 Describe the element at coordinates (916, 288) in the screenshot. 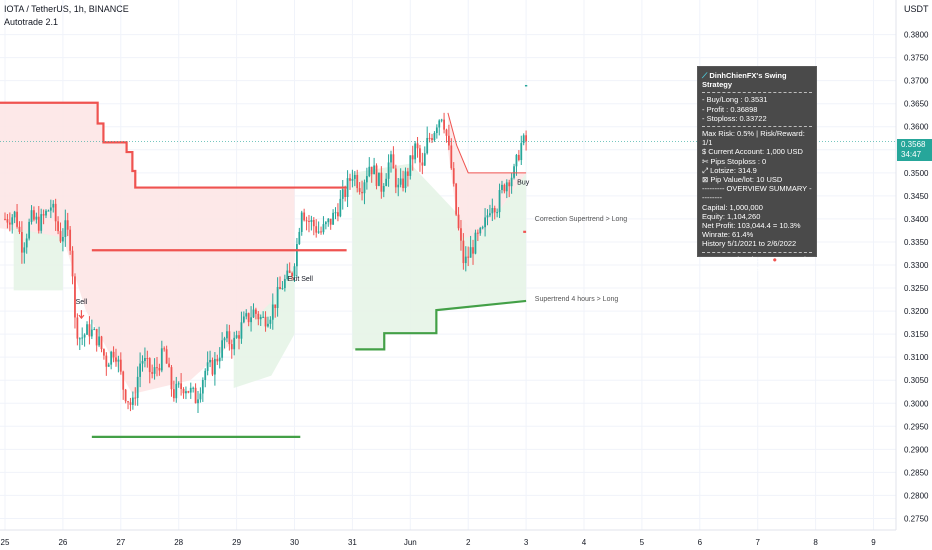

I see `y-tick-label: 0.3250` at that location.